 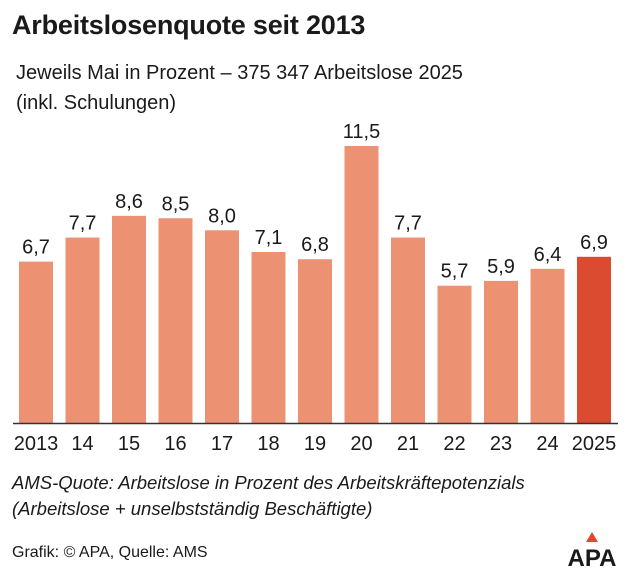 I want to click on source-credit: Grafik: © APA, Quelle: AMS, so click(x=110, y=552).